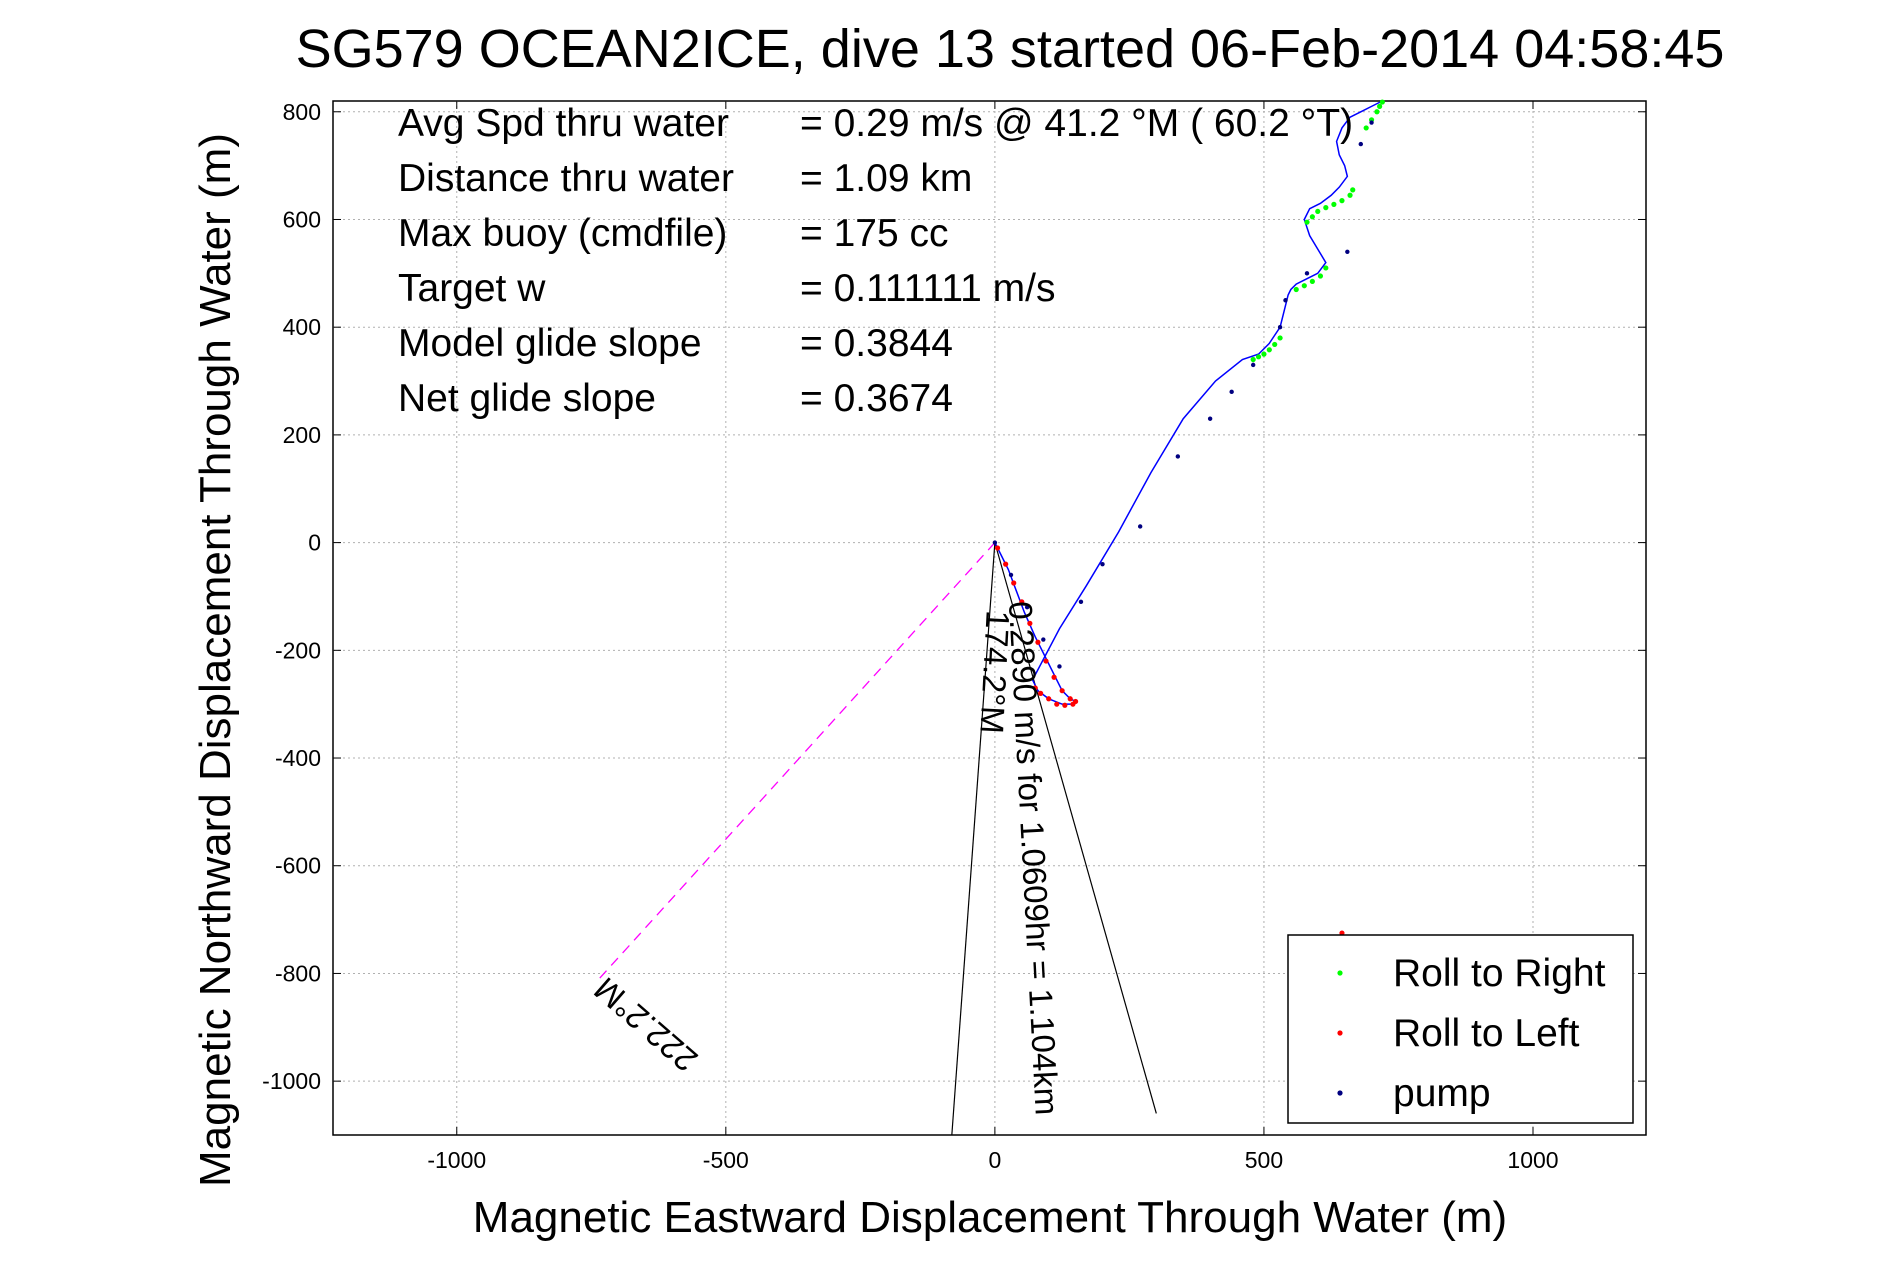 The height and width of the screenshot is (1262, 1891). Describe the element at coordinates (302, 435) in the screenshot. I see `y-tick-label: 200` at that location.